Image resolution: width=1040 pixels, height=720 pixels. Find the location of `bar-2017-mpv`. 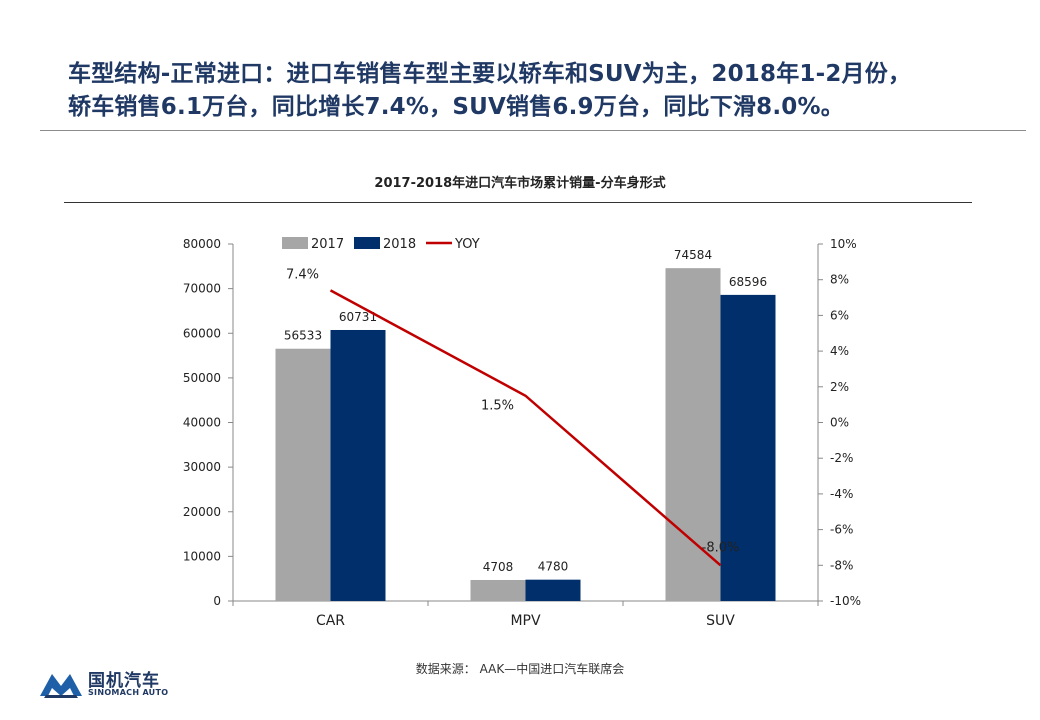

bar-2017-mpv is located at coordinates (498, 590).